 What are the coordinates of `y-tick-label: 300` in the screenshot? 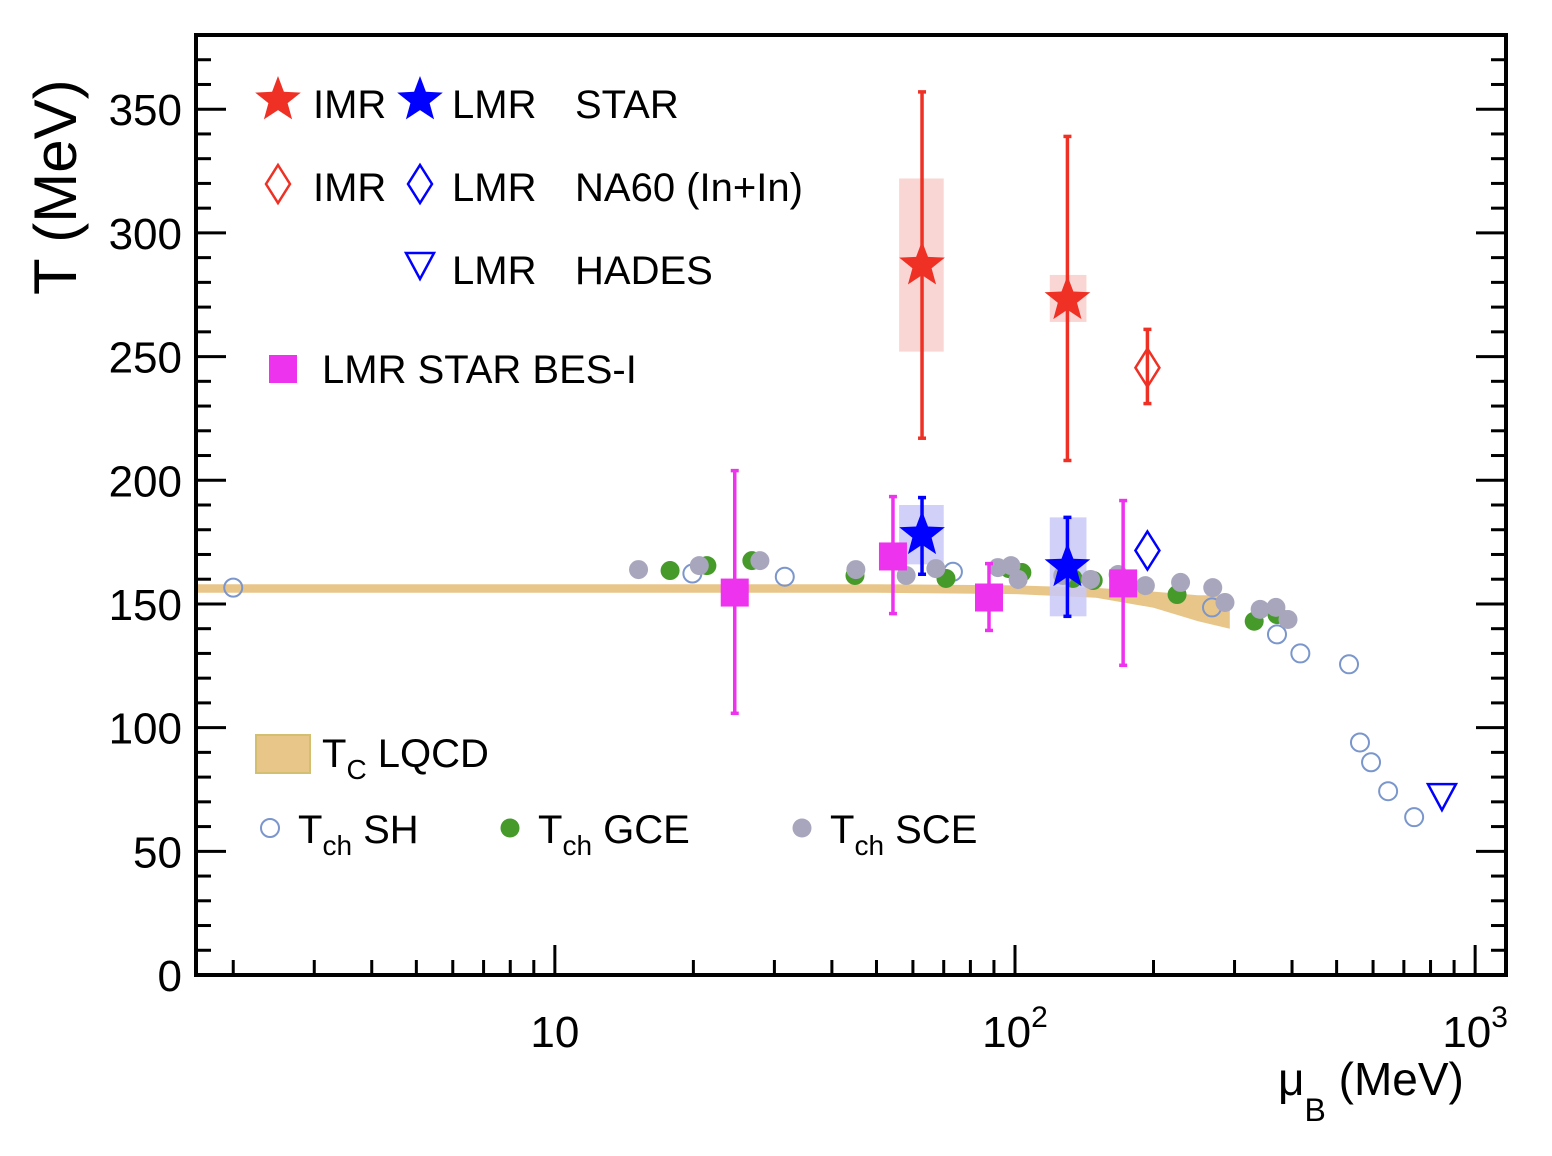 It's located at (145, 234).